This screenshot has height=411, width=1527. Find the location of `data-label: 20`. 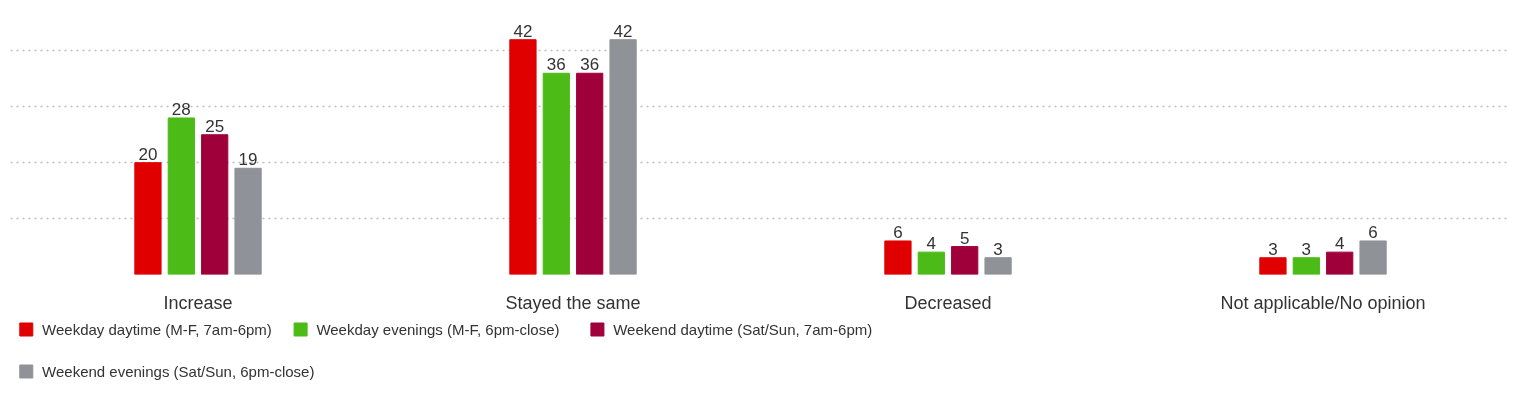

data-label: 20 is located at coordinates (148, 154).